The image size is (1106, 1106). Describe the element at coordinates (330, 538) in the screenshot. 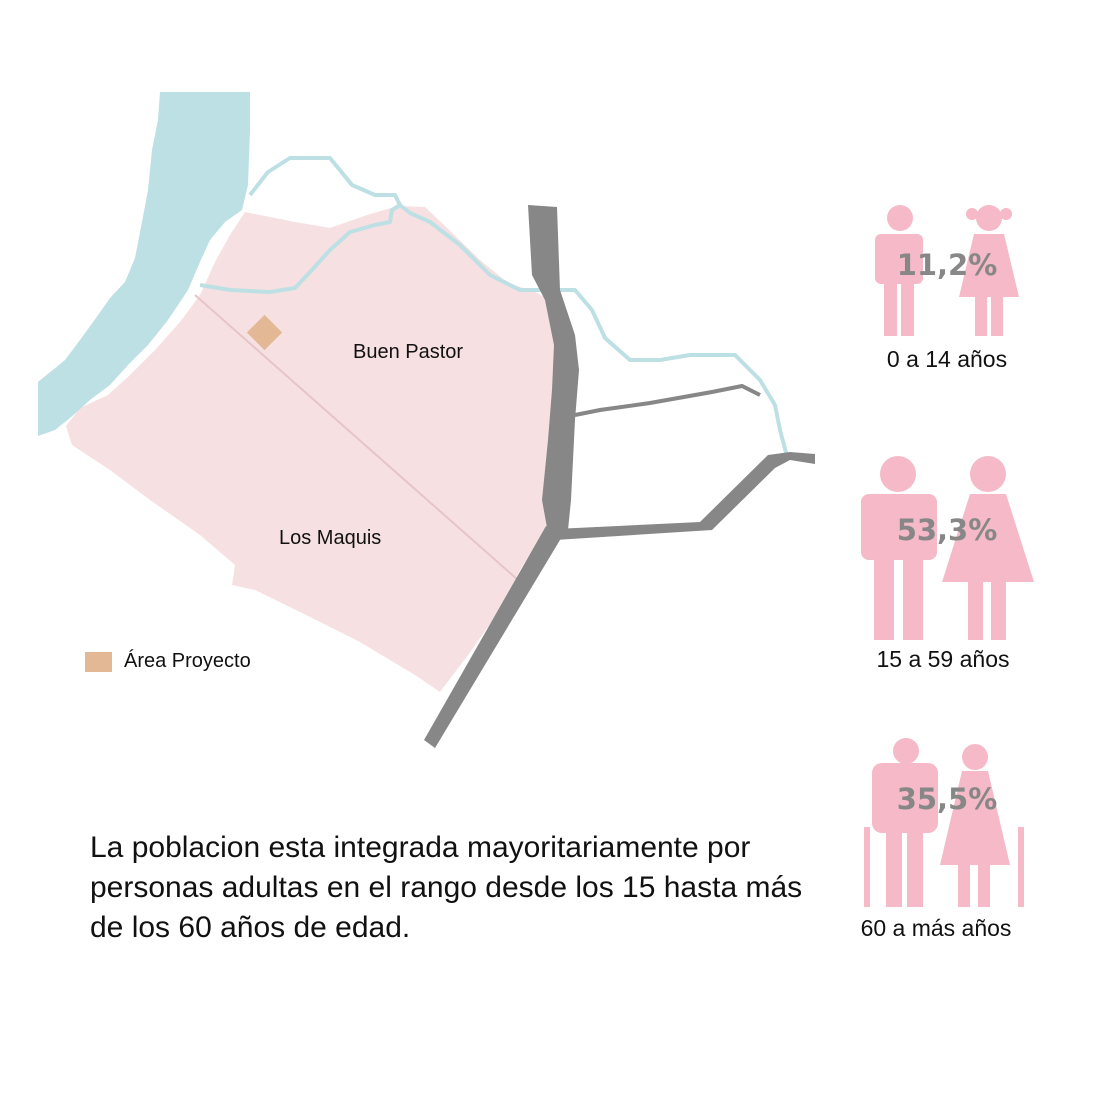

I see `place-label-los-maquis: Los Maquis` at that location.